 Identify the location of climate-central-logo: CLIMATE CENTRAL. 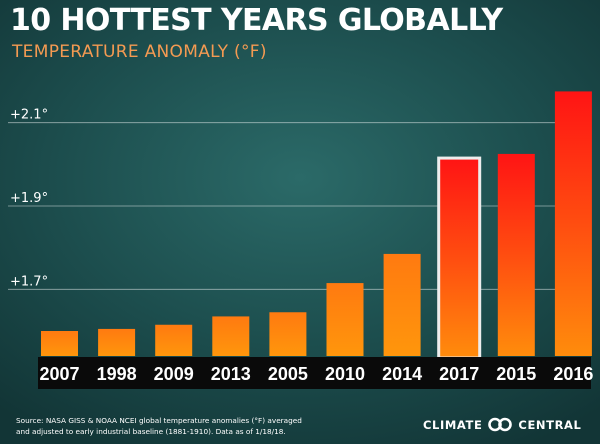
(502, 424).